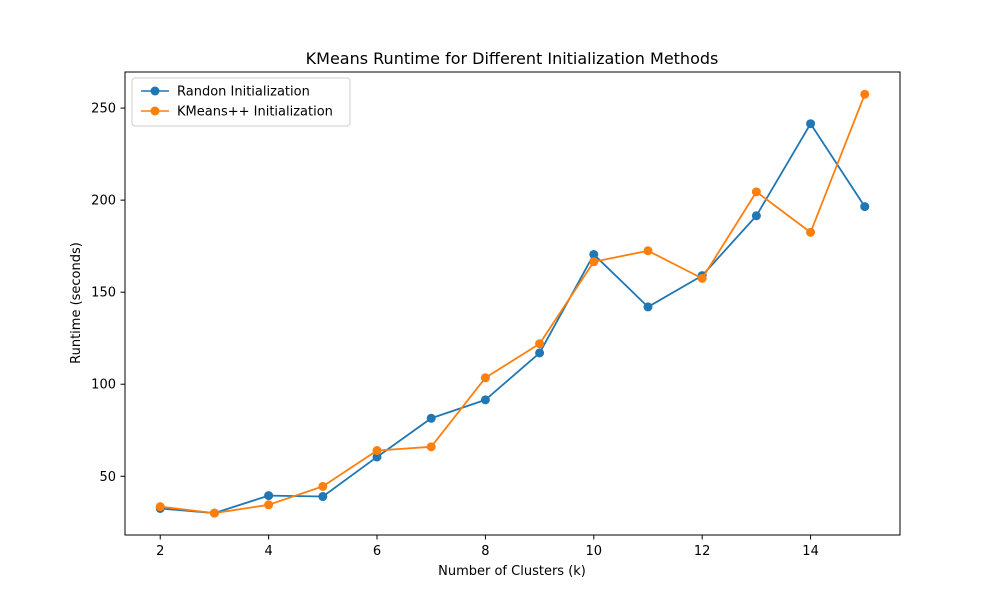  What do you see at coordinates (243, 92) in the screenshot?
I see `legend-label-0: Randon Initialization` at bounding box center [243, 92].